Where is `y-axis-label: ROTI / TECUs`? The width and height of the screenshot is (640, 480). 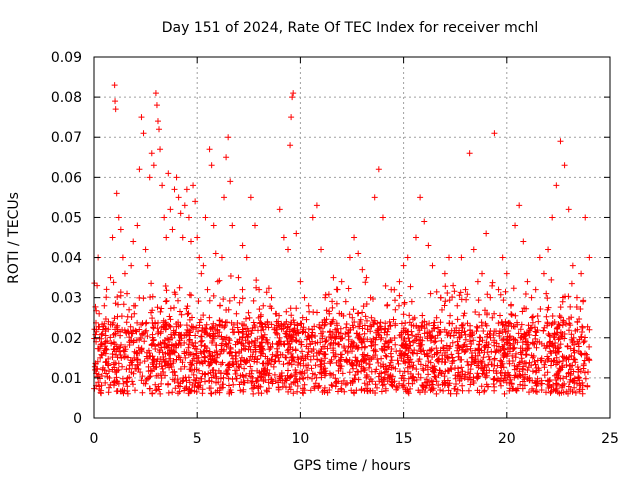
y-axis-label: ROTI / TECUs is located at coordinates (14, 238).